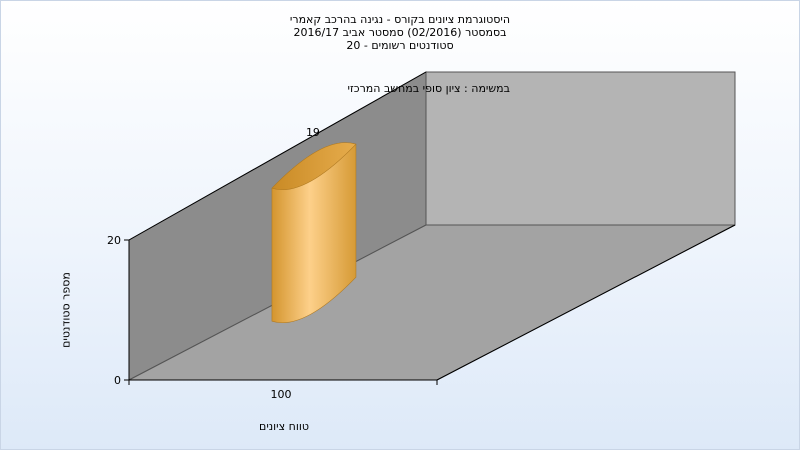 The height and width of the screenshot is (450, 800). Describe the element at coordinates (400, 32) in the screenshot. I see `chart-title-line-2: בסמסטר (02/2016) סמסטר אביב 2016/17` at that location.